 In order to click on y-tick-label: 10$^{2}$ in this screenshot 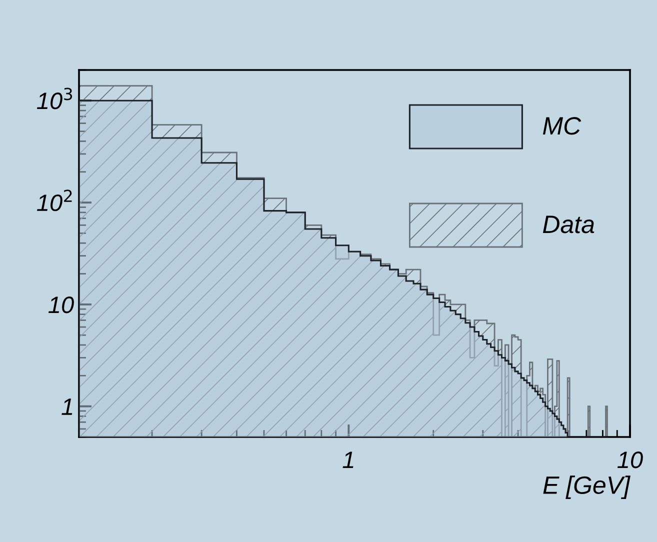, I will do `click(54, 201)`.